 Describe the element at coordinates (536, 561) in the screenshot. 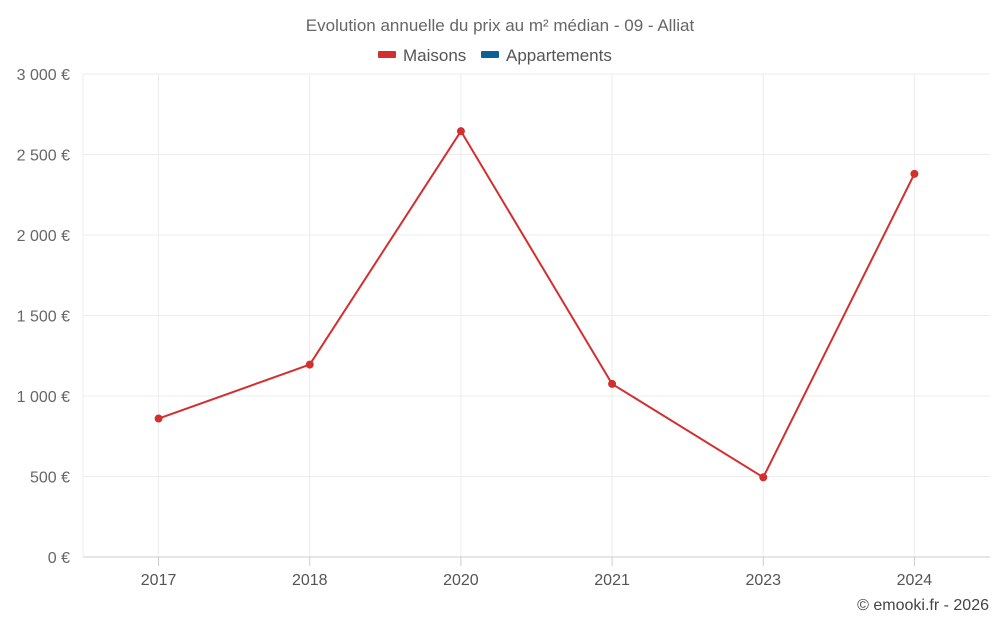

I see `axes` at that location.